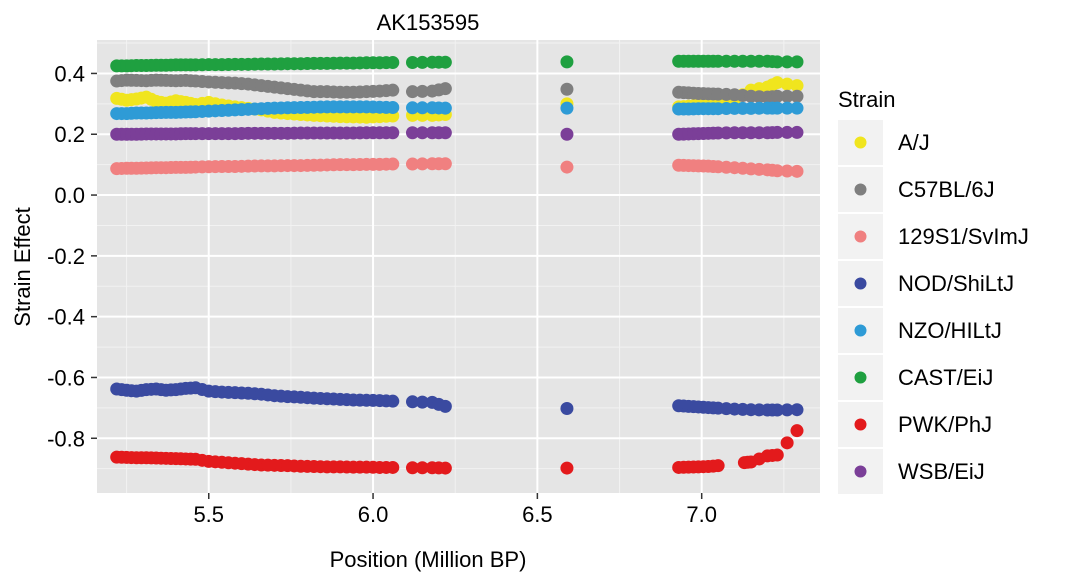  What do you see at coordinates (956, 283) in the screenshot?
I see `legend-label: NOD/ShiLtJ` at bounding box center [956, 283].